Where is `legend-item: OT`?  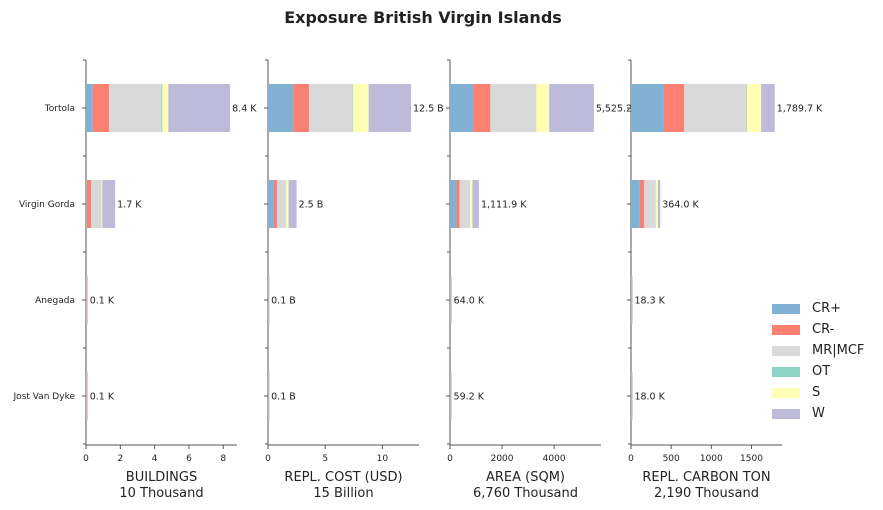 legend-item: OT is located at coordinates (818, 371).